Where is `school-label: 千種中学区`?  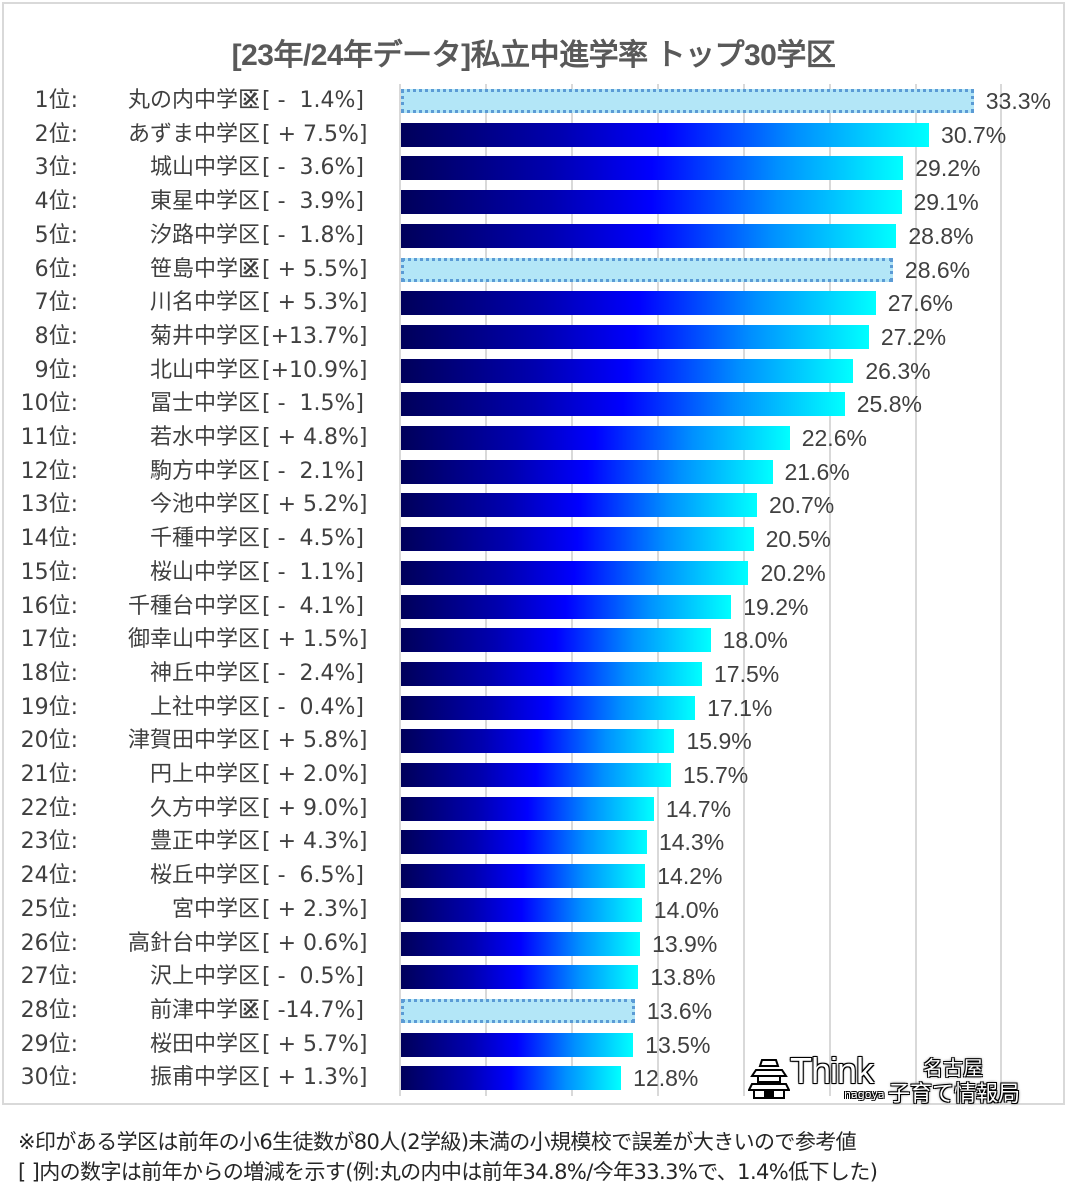 school-label: 千種中学区 is located at coordinates (204, 539).